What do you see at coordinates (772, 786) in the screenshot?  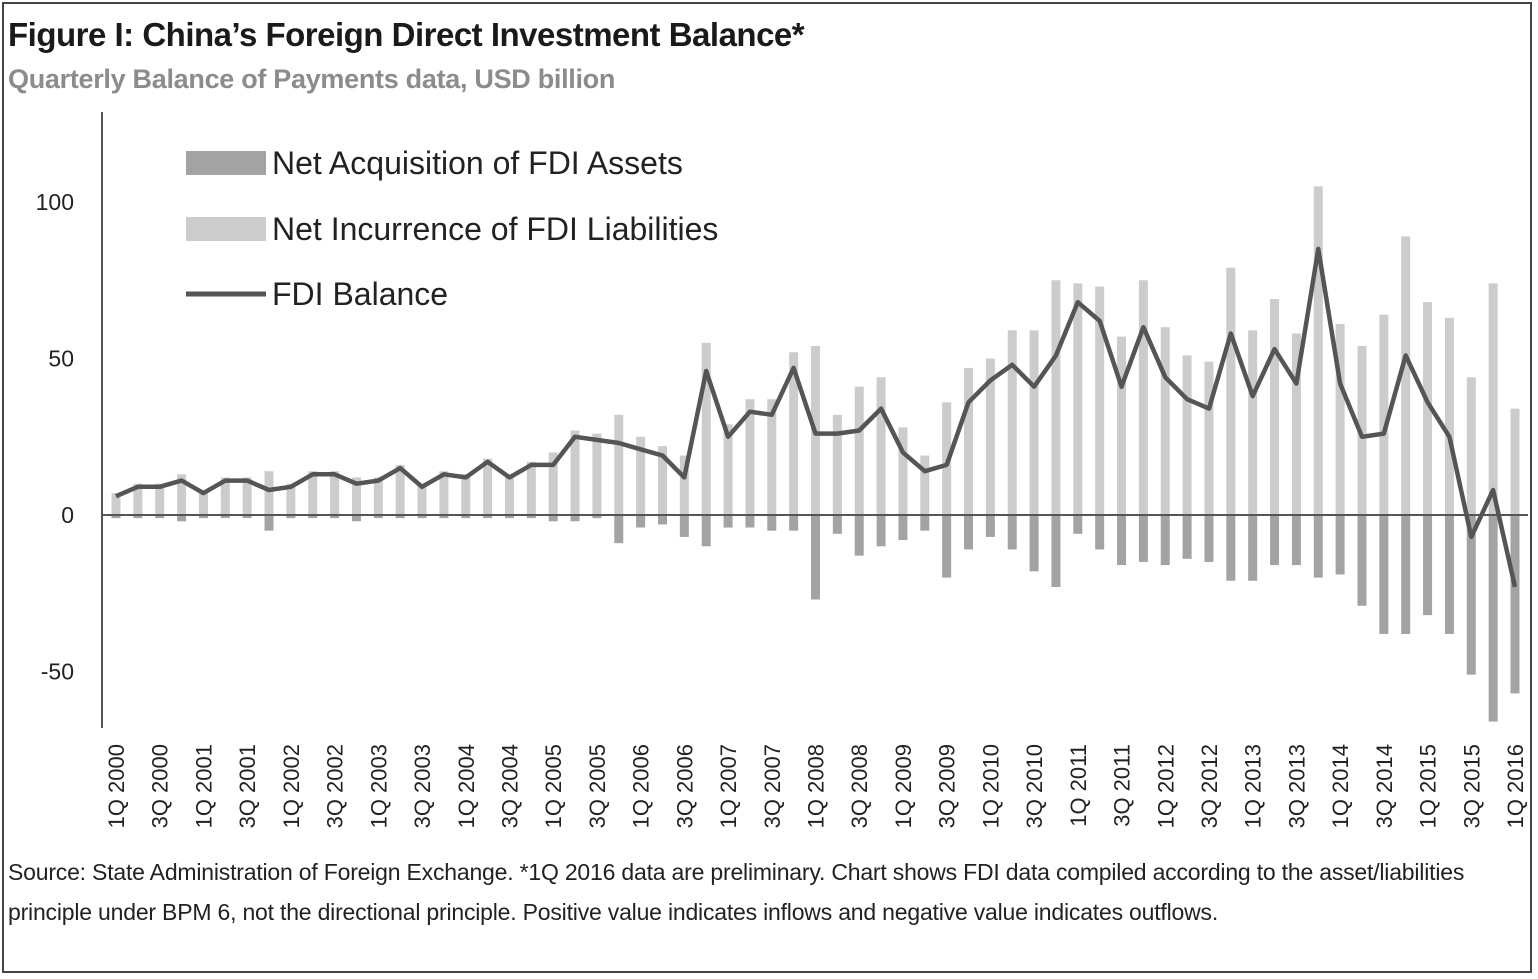 I see `x-tick-label: 3Q 2007` at bounding box center [772, 786].